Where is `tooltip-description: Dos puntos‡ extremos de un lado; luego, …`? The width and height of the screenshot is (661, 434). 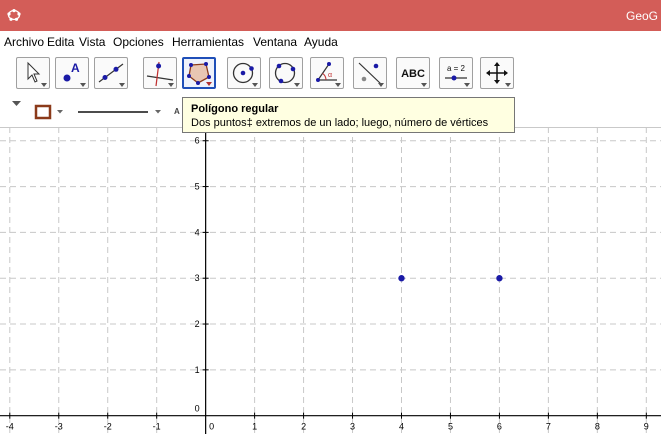
tooltip-description: Dos puntos‡ extremos de un lado; luego, … is located at coordinates (340, 123).